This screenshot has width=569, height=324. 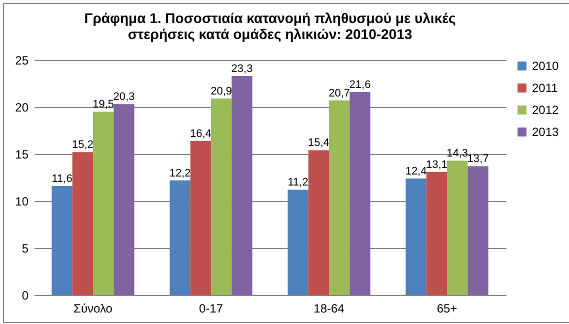 What do you see at coordinates (62, 178) in the screenshot?
I see `data-label: 11,6` at bounding box center [62, 178].